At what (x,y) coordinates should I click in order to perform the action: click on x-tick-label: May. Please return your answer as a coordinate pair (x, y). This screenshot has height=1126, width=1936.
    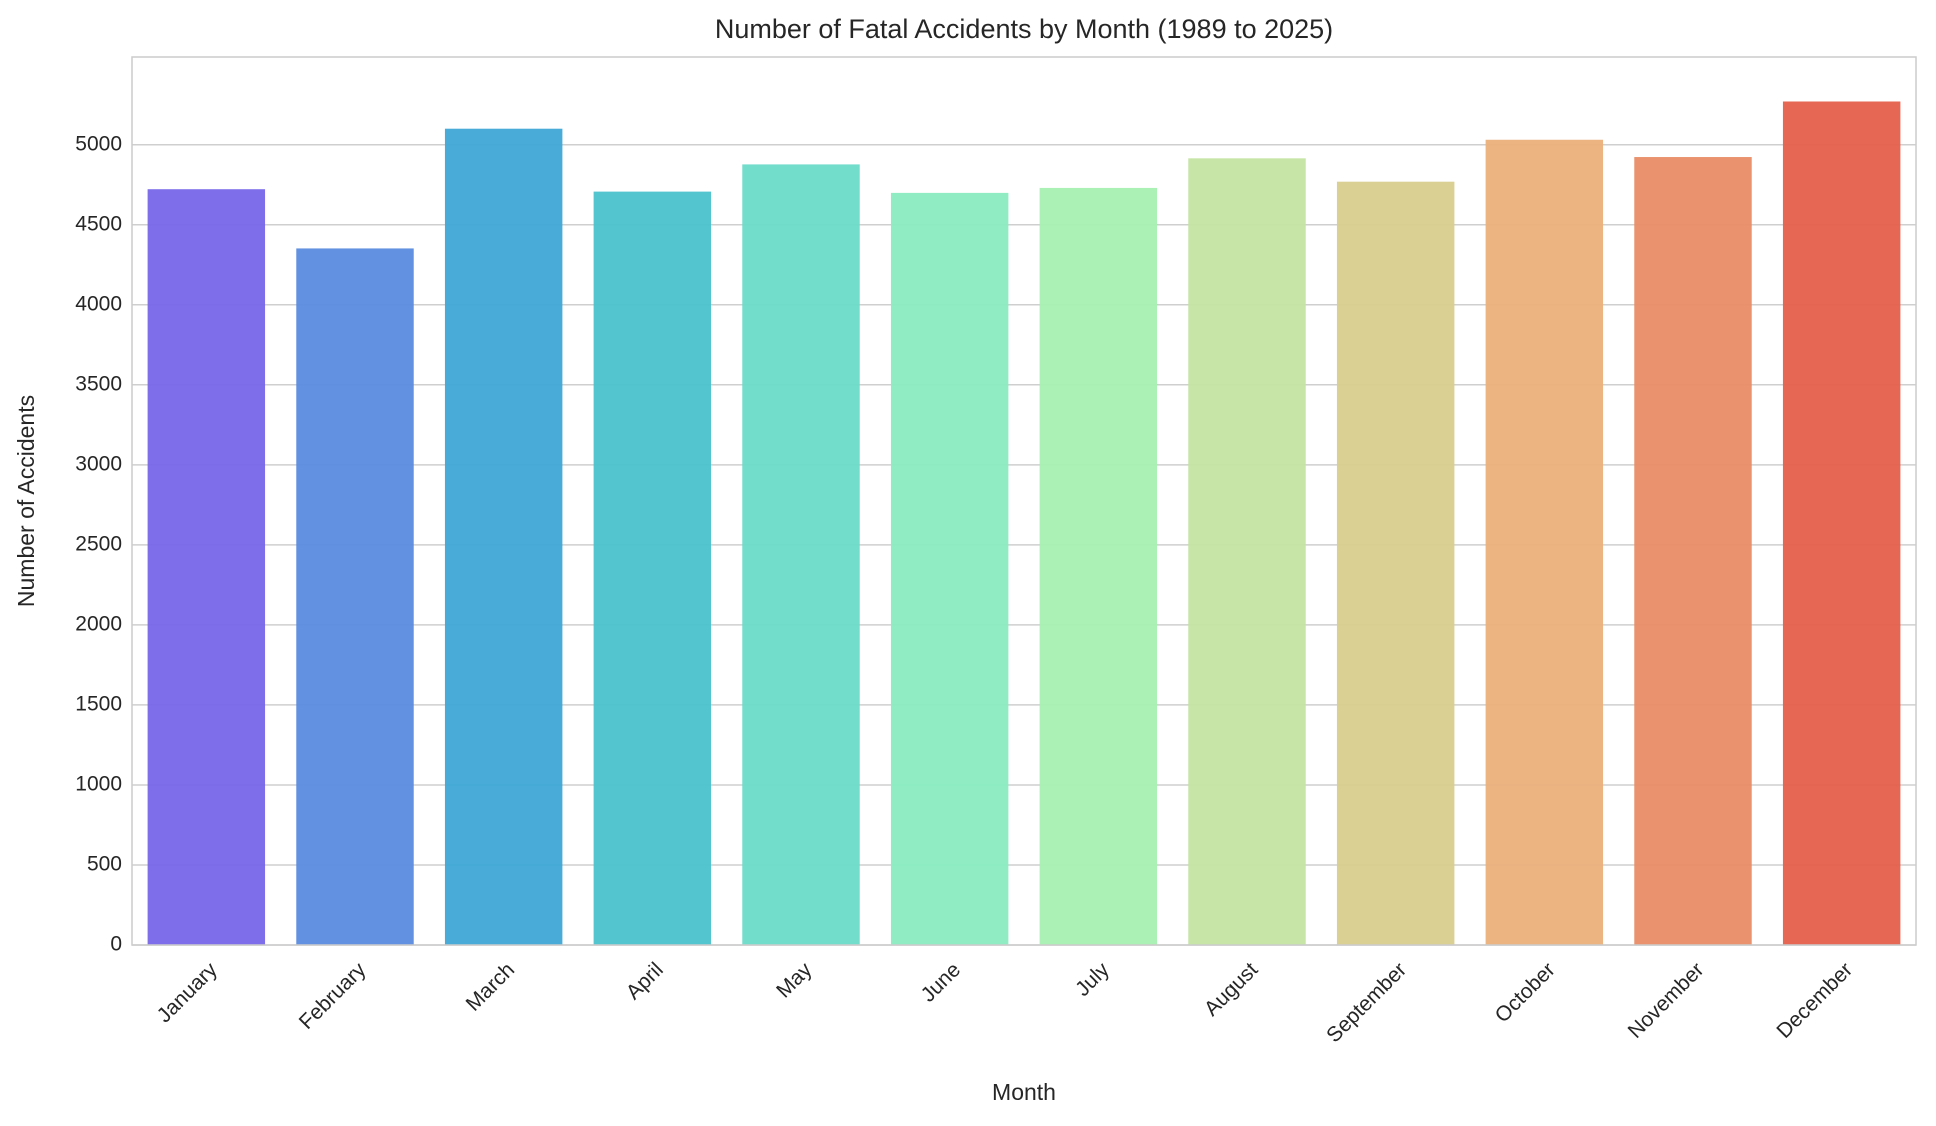
    Looking at the image, I should click on (794, 980).